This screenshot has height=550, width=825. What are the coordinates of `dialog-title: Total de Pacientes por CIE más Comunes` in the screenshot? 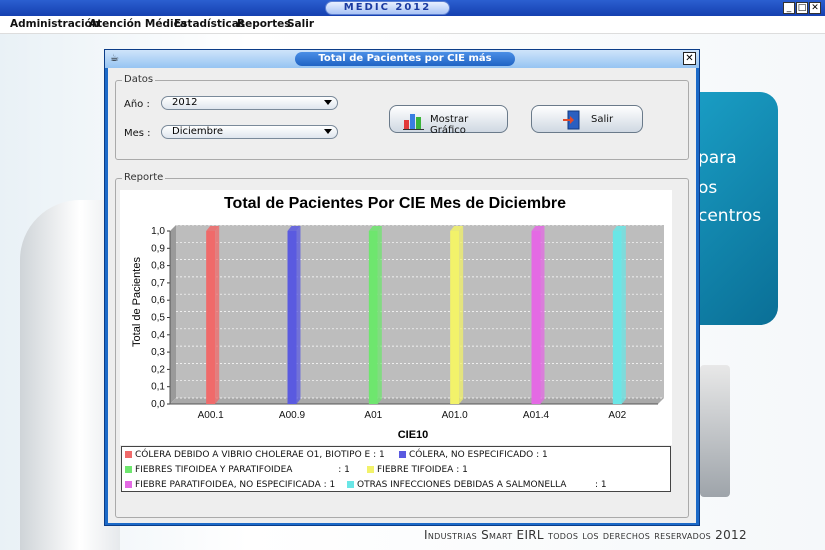 It's located at (405, 65).